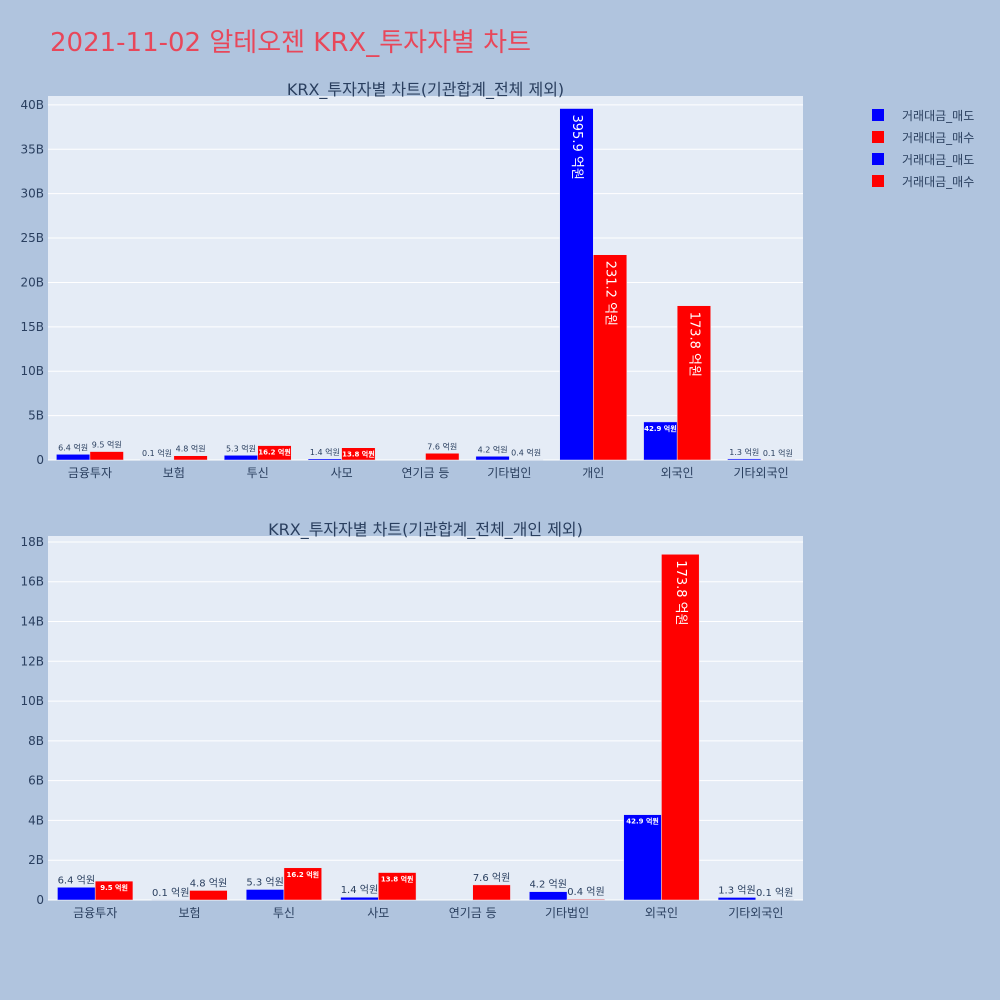 This screenshot has height=1000, width=1000. Describe the element at coordinates (32, 238) in the screenshot. I see `y-tick-label: 25B` at that location.